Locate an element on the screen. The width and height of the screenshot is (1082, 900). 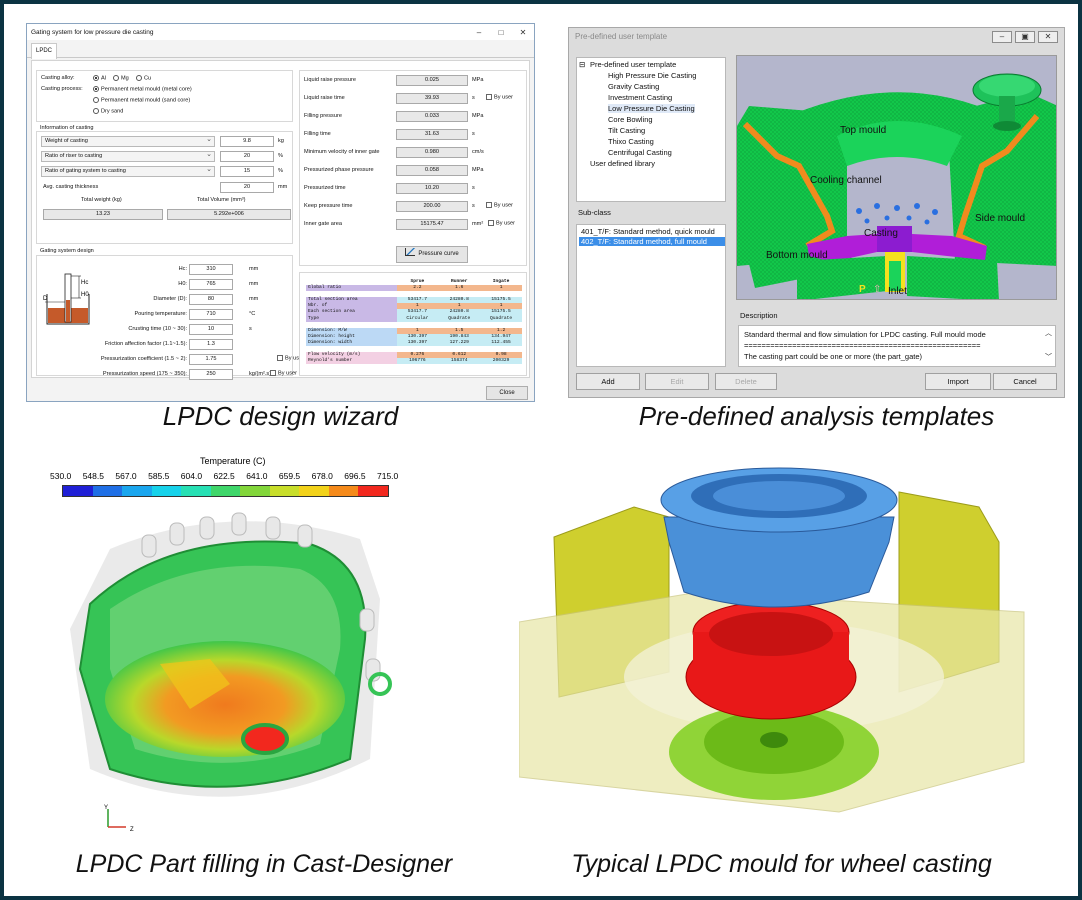
pressure-row-label: Pressurized phase pressure is located at coordinates (339, 170).